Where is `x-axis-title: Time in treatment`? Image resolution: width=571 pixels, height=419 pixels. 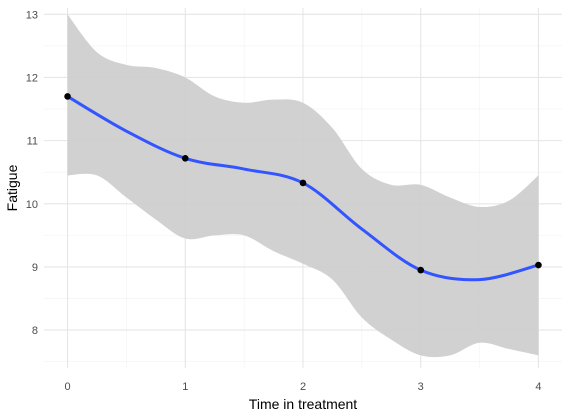
x-axis-title: Time in treatment is located at coordinates (303, 404).